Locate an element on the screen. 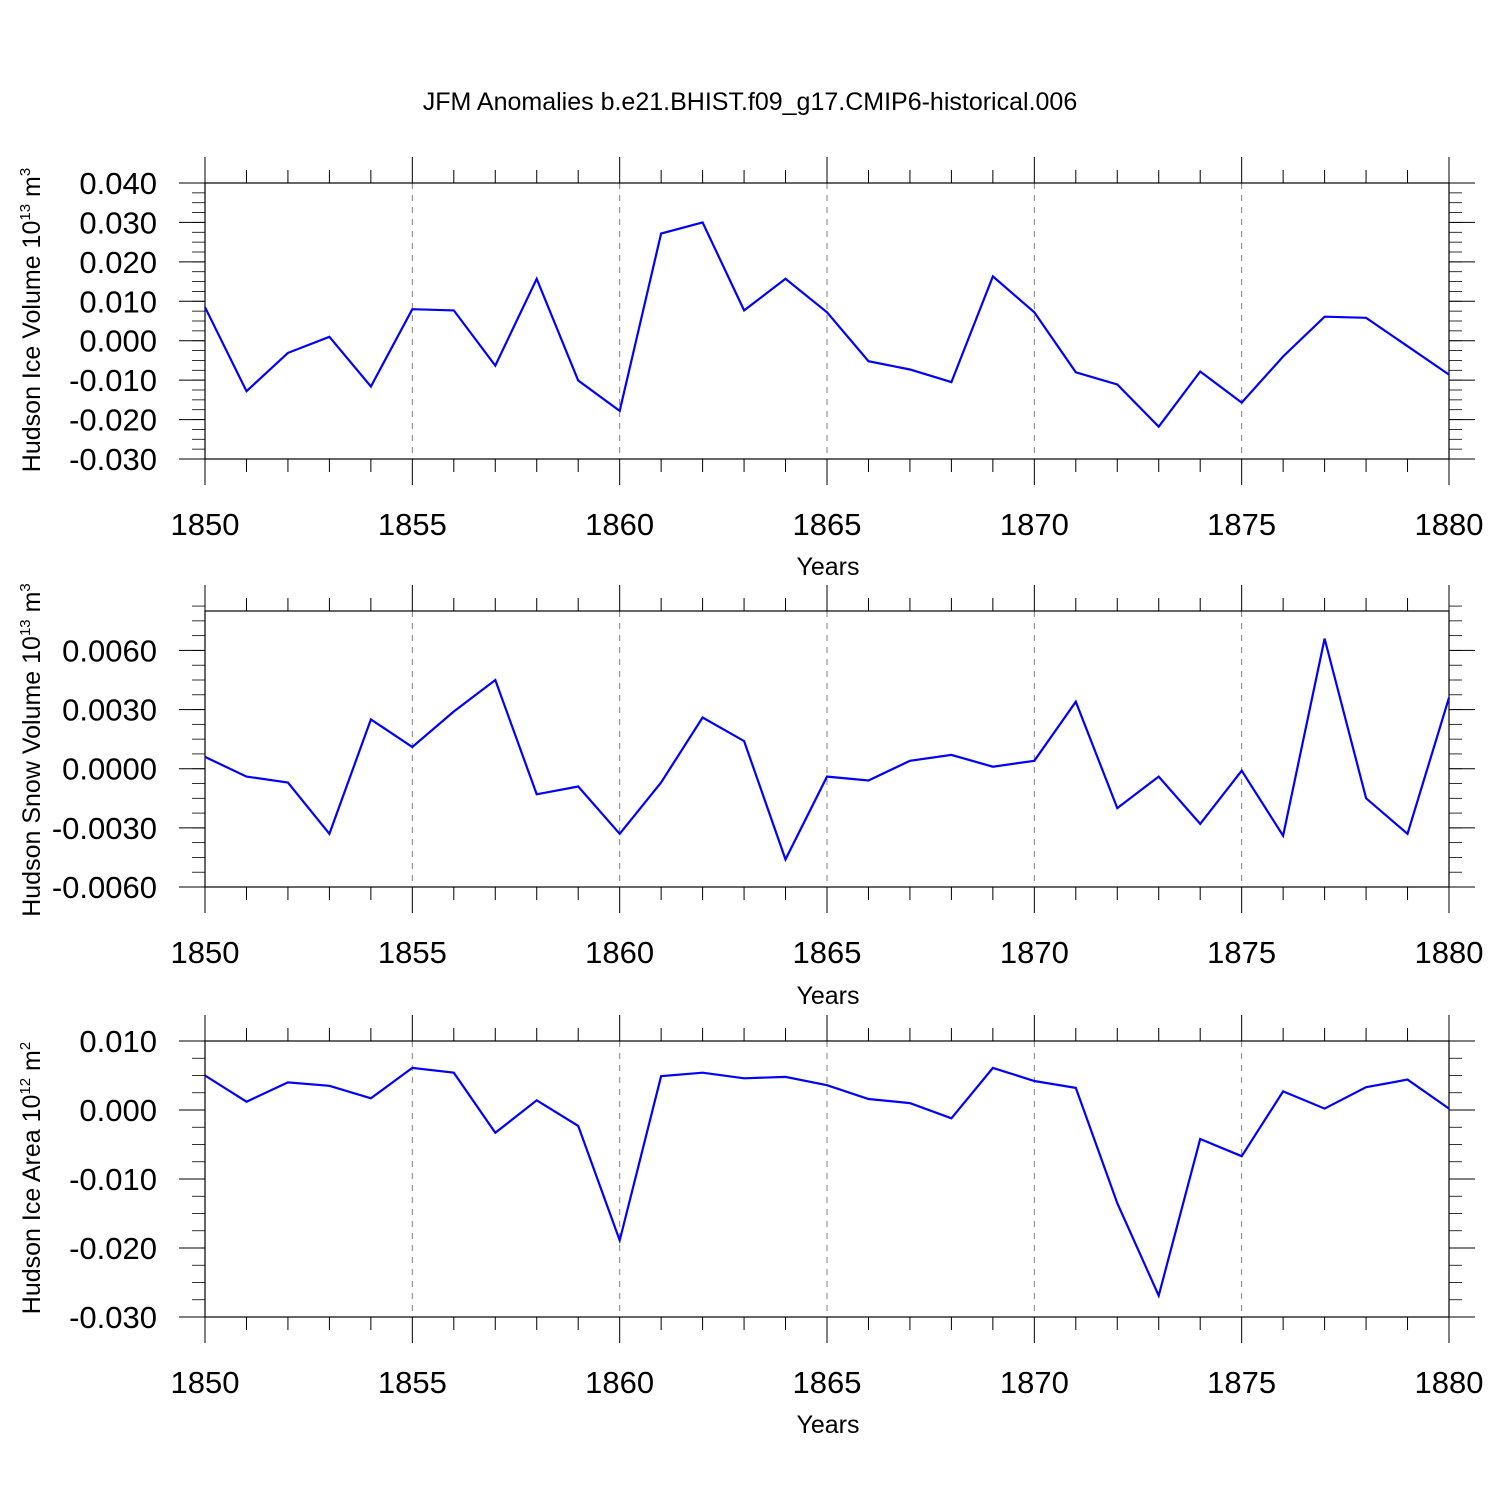 This screenshot has width=1500, height=1500. ice-volume-xtick-label: 1875 is located at coordinates (1241, 524).